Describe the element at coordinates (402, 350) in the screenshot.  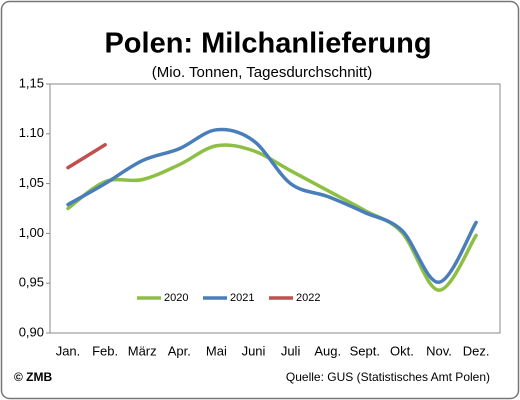
I see `x-tick-label: Okt.` at that location.